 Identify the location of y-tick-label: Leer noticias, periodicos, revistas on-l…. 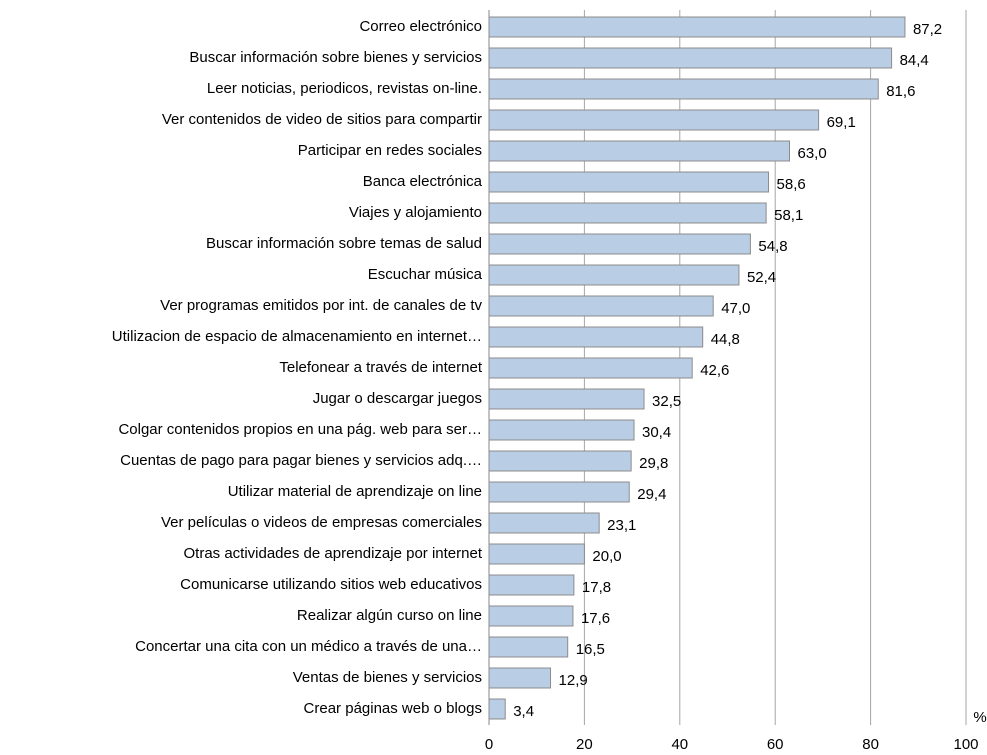
(344, 88).